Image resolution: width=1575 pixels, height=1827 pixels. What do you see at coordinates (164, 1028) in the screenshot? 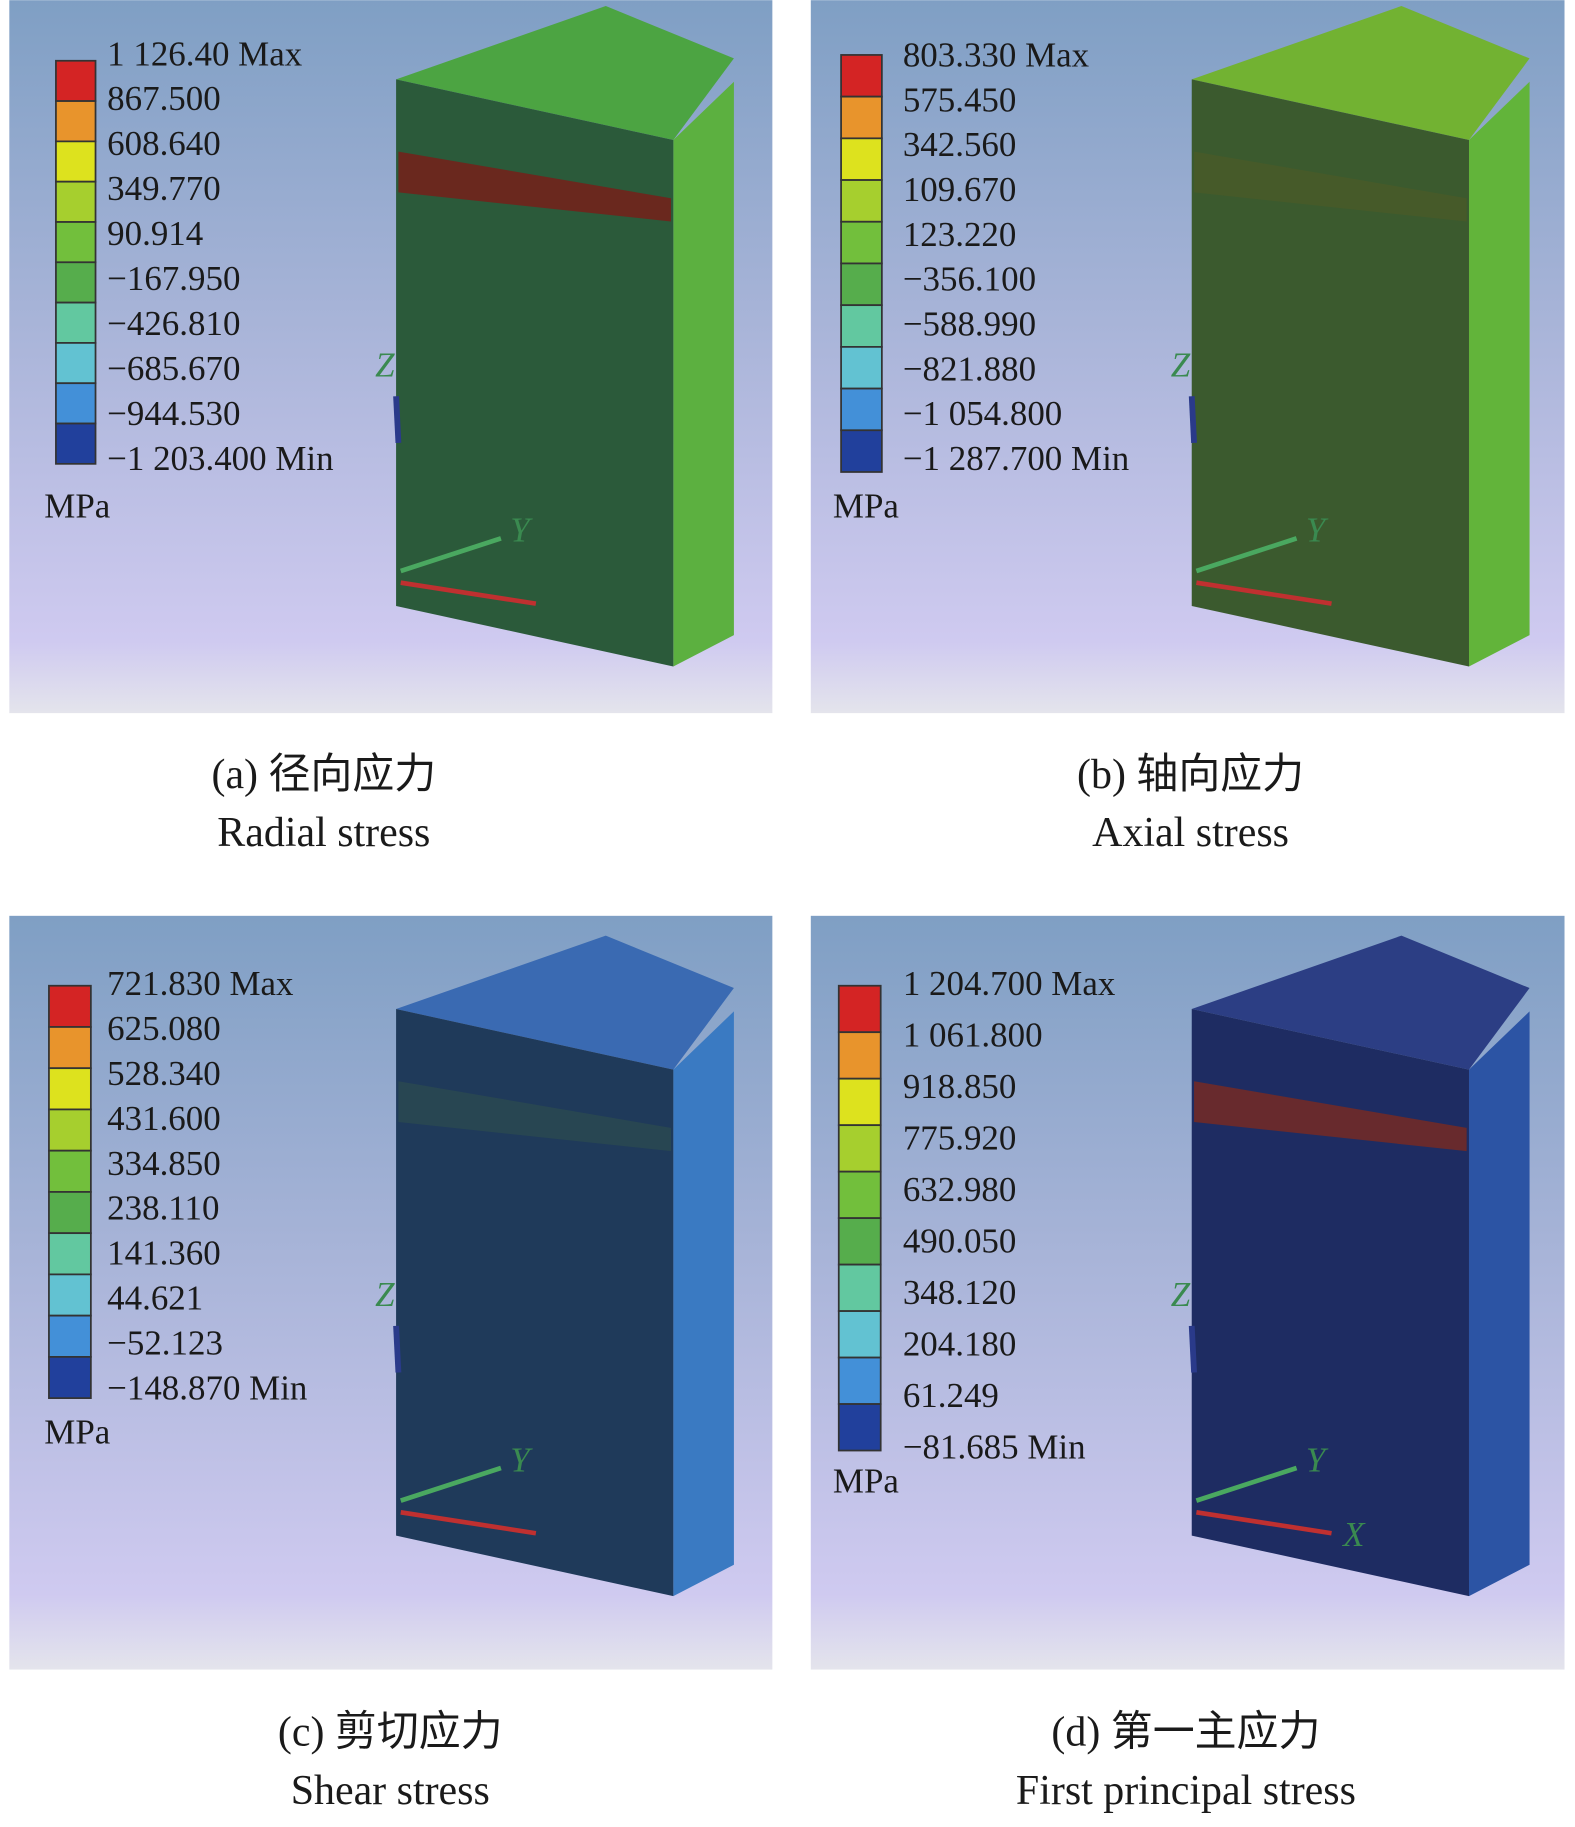
I see `legend-label: 625.080` at bounding box center [164, 1028].